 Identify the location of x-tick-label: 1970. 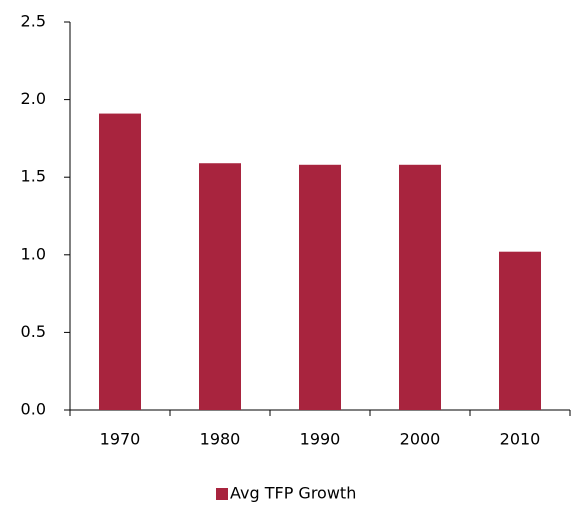
(120, 439).